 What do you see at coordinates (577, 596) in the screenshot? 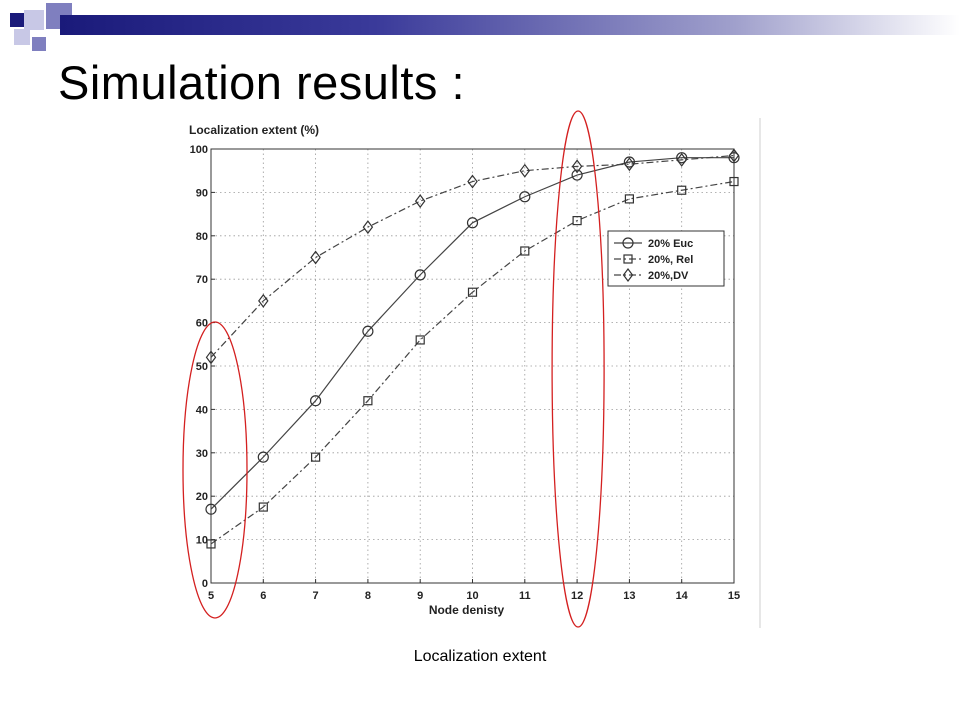
I see `x-tick-label: 12` at bounding box center [577, 596].